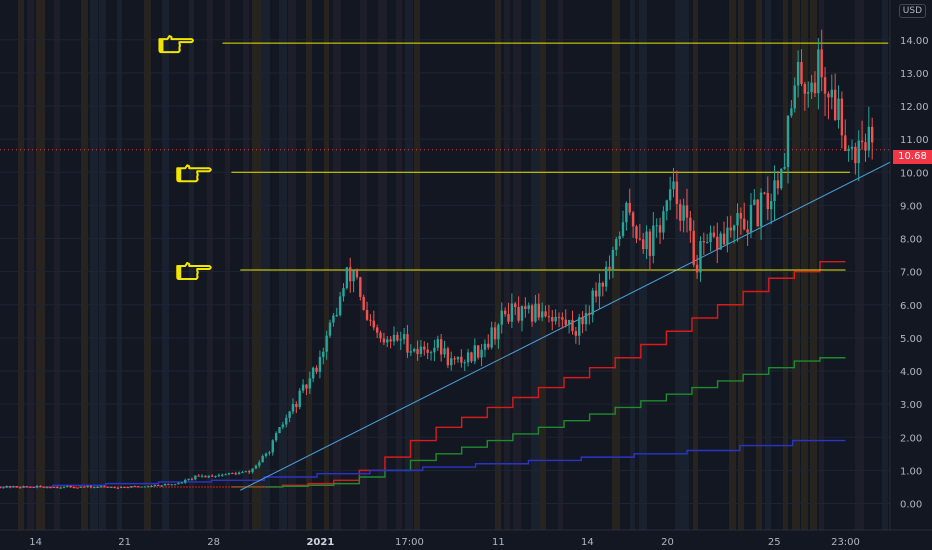 This screenshot has width=932, height=550. I want to click on currency-label: USD, so click(912, 11).